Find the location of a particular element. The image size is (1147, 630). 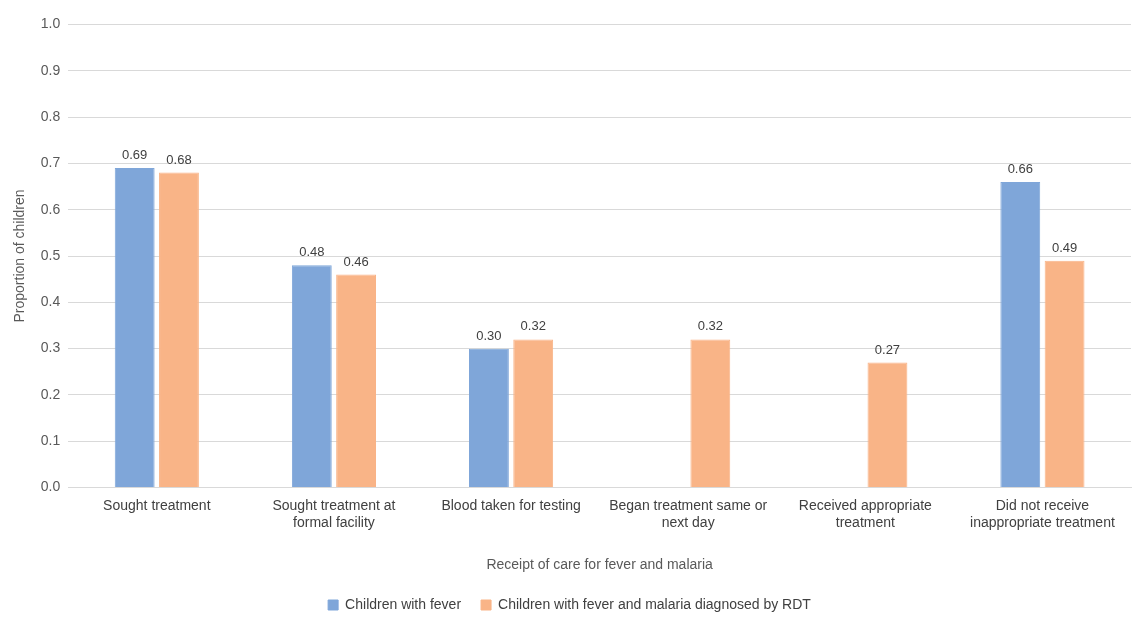

data-label: 0.49 is located at coordinates (1064, 247).